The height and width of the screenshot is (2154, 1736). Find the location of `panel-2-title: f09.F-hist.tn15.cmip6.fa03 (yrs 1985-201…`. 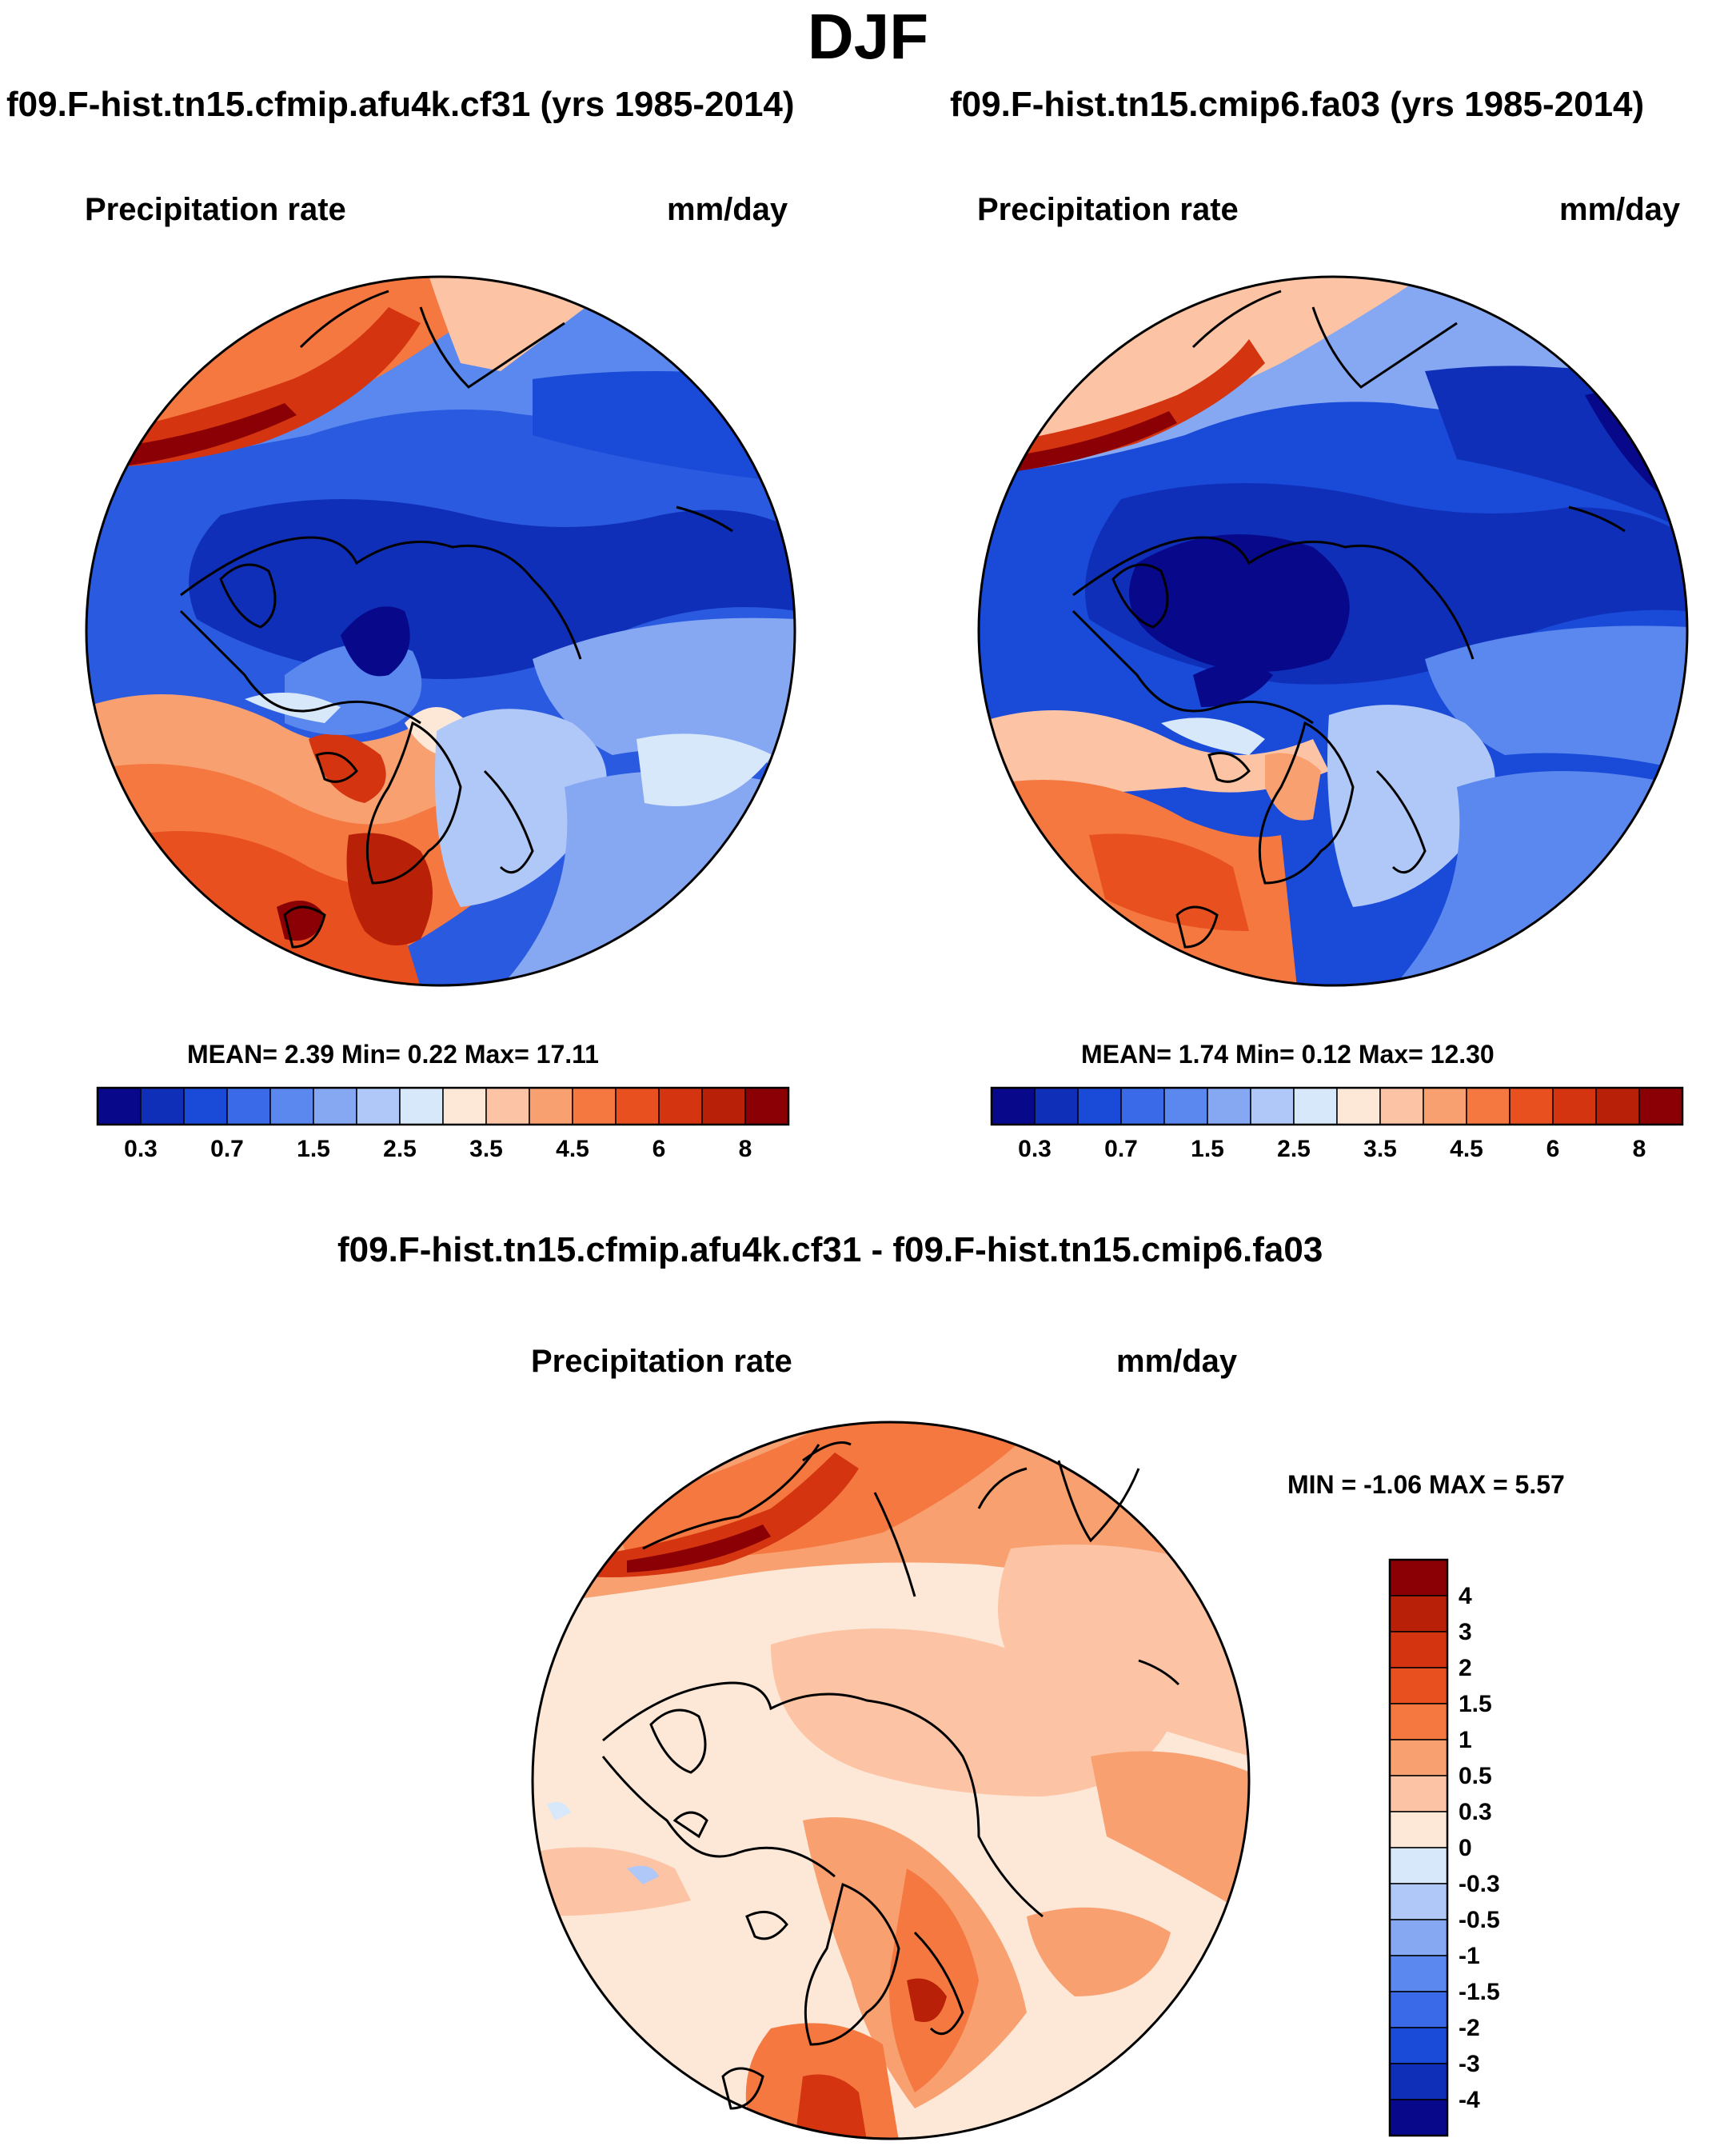

panel-2-title: f09.F-hist.tn15.cmip6.fa03 (yrs 1985-201… is located at coordinates (1297, 104).